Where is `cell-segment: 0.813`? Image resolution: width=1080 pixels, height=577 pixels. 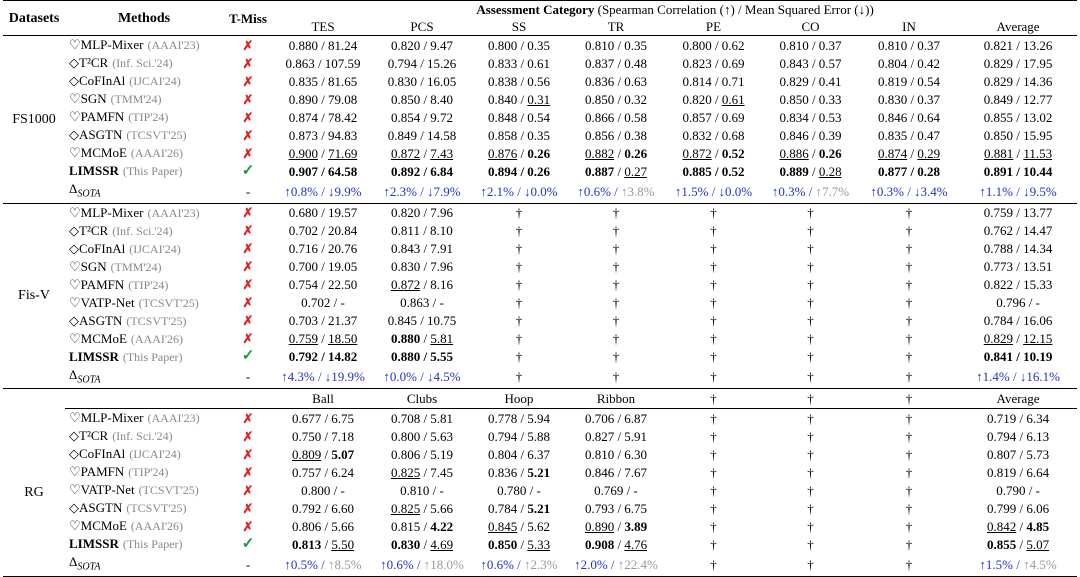 cell-segment: 0.813 is located at coordinates (306, 544).